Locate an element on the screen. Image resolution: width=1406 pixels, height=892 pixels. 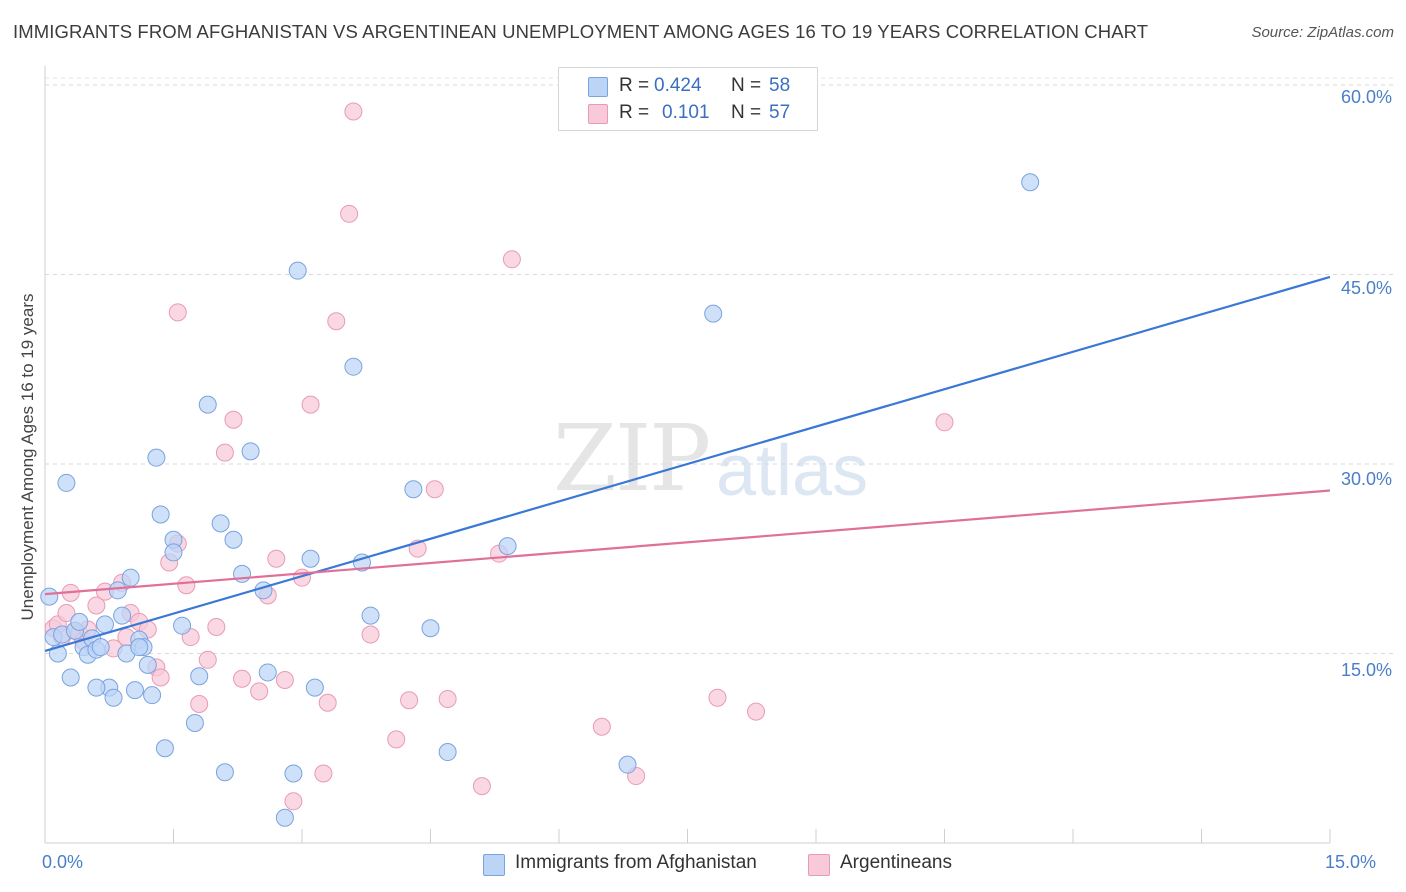
legend-swatch-blue is located at coordinates (494, 865).